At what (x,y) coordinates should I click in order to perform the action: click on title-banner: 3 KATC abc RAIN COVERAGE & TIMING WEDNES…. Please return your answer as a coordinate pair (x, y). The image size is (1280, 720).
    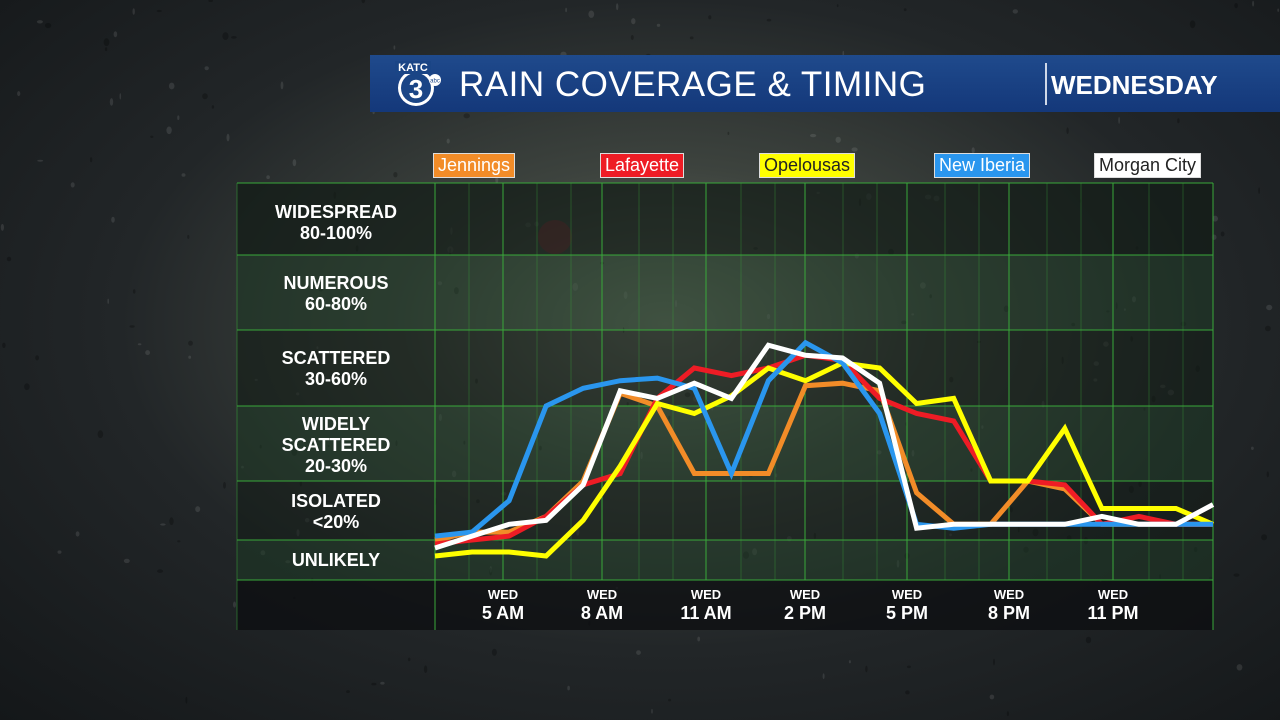
    Looking at the image, I should click on (825, 83).